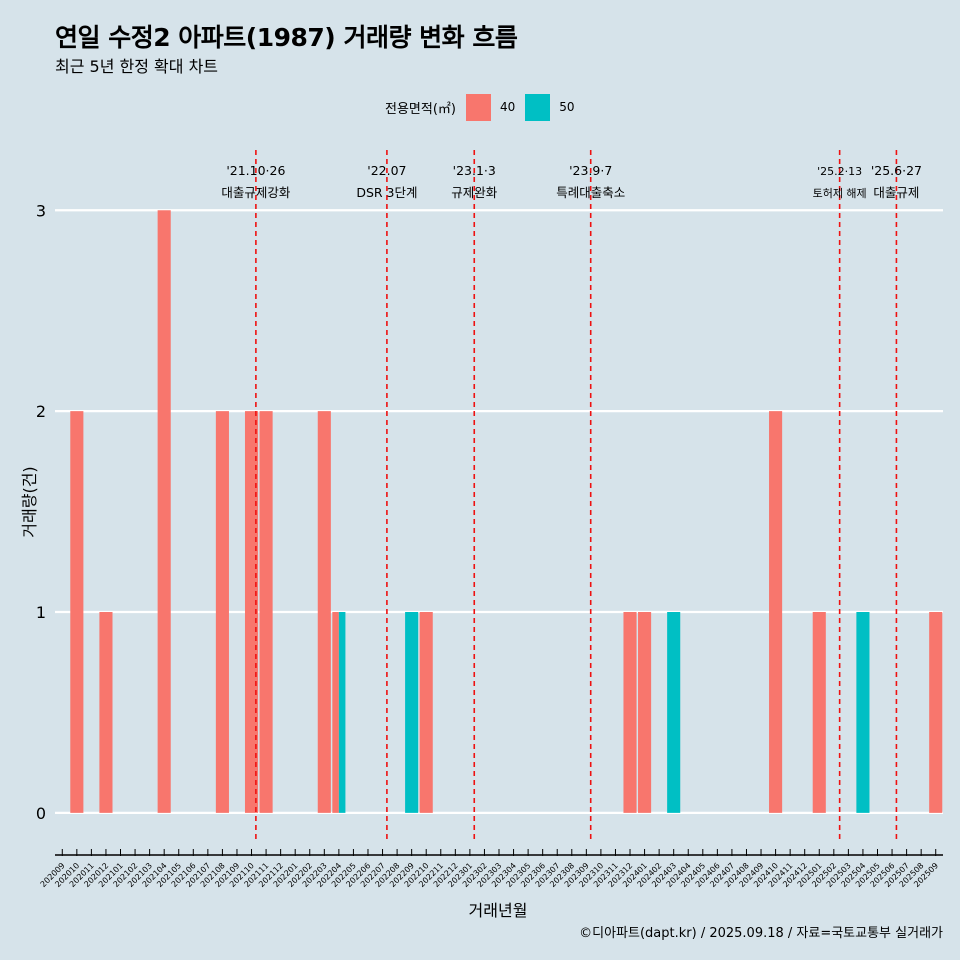 This screenshot has height=960, width=960. I want to click on event-label-3: 특례대출축소, so click(590, 192).